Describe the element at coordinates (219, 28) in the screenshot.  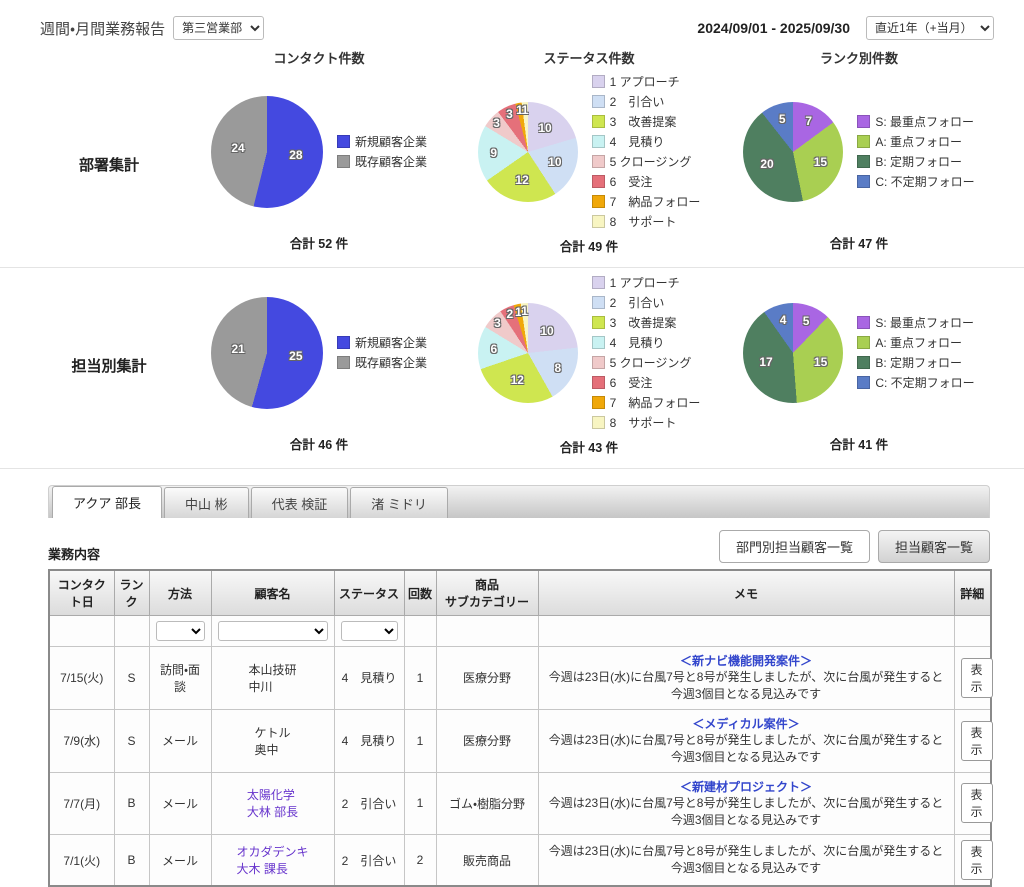
I see `department-select: 第三営業部` at that location.